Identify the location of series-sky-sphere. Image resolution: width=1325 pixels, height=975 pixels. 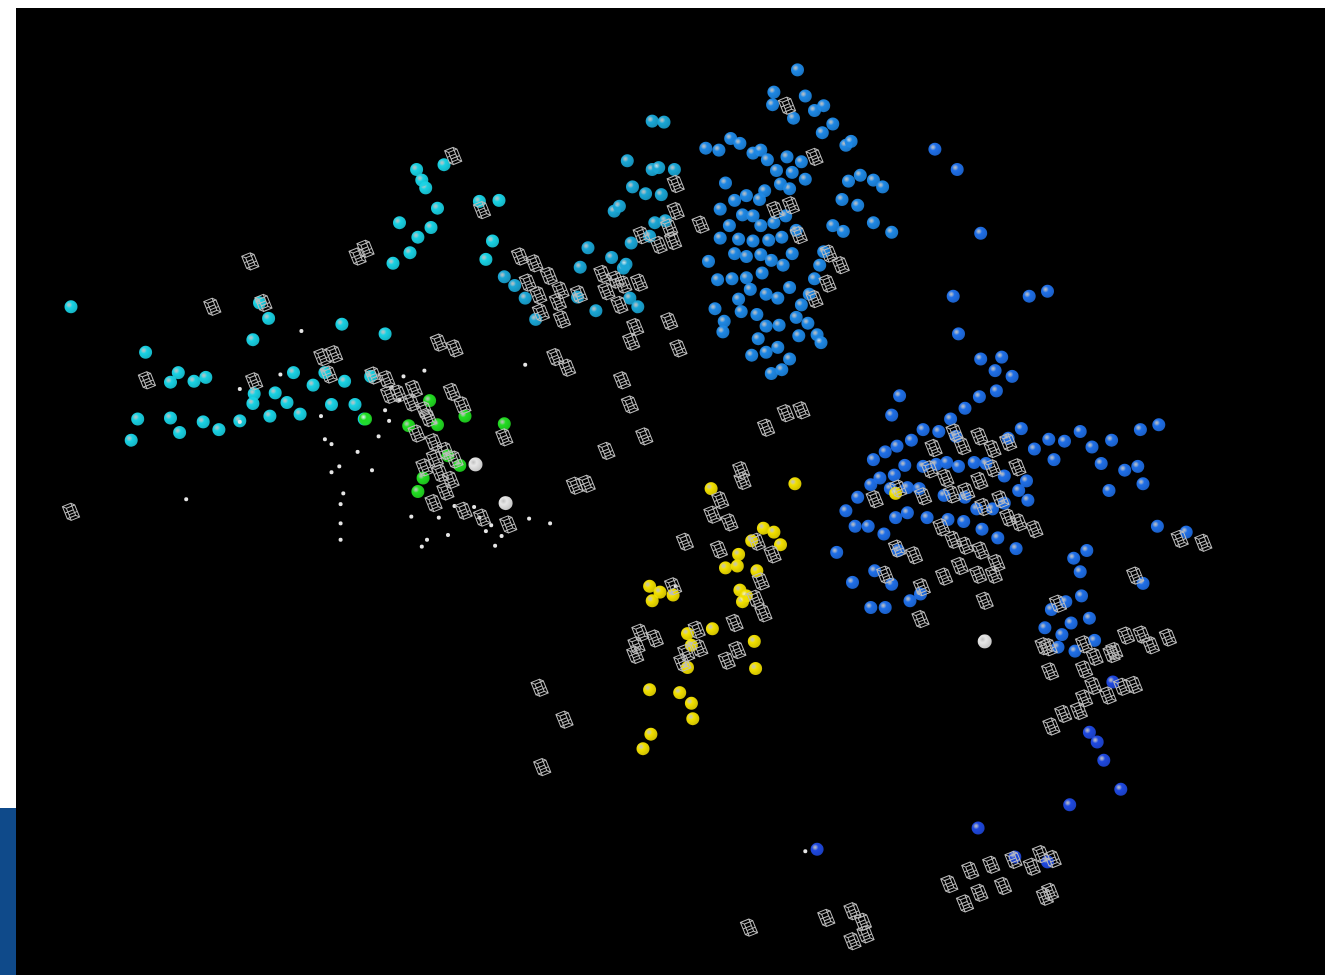
(799, 221).